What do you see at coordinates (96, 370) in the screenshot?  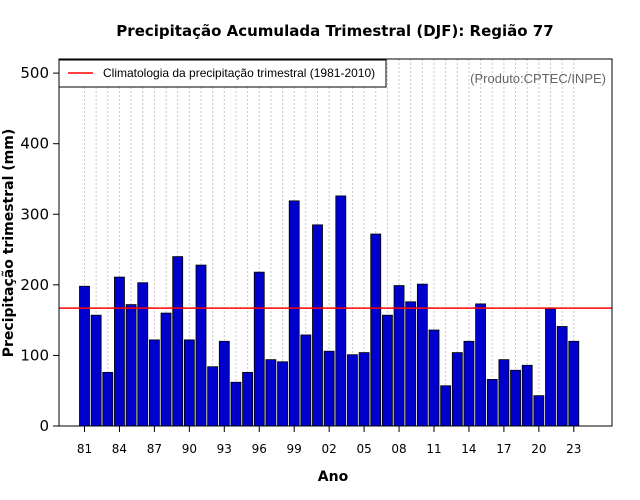 I see `bar-1982` at bounding box center [96, 370].